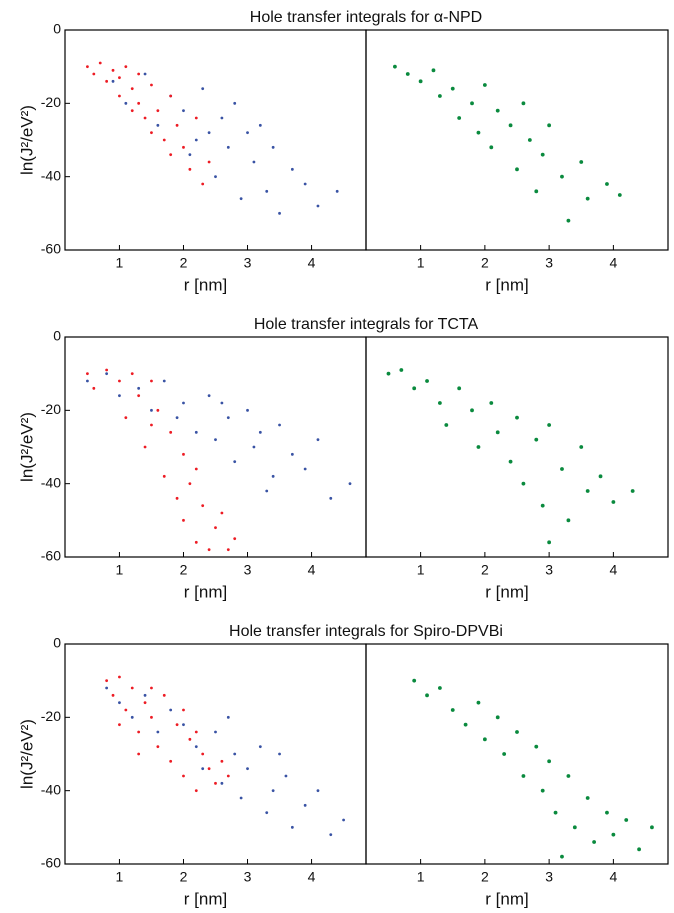 The image size is (674, 913). Describe the element at coordinates (517, 447) in the screenshot. I see `plot-frame` at that location.